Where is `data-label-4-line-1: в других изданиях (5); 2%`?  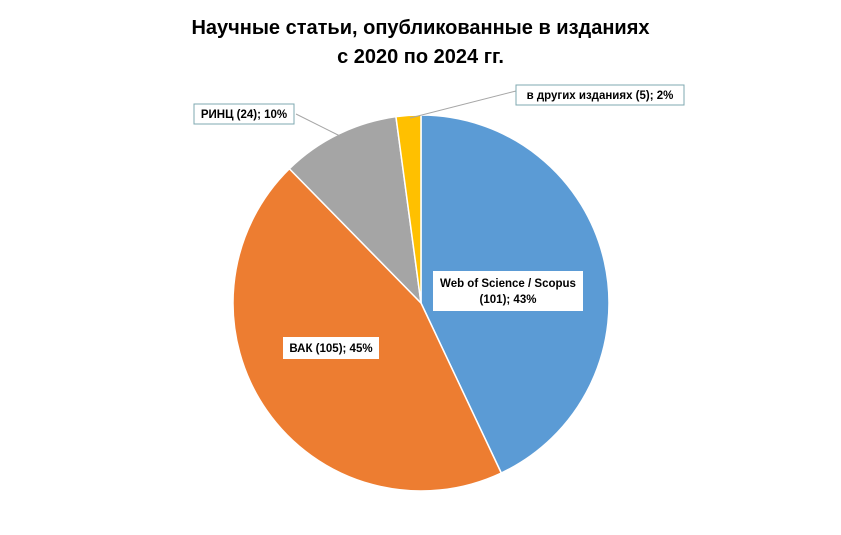
data-label-4-line-1: в других изданиях (5); 2% is located at coordinates (600, 96).